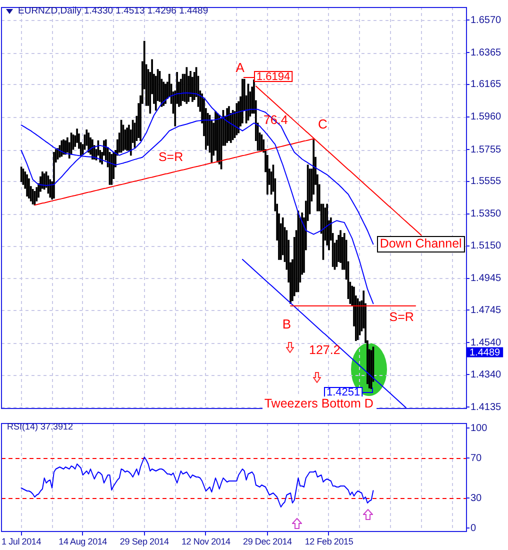 This screenshot has height=550, width=508. I want to click on chart-title: RSI(14) 37.3912, so click(40, 426).